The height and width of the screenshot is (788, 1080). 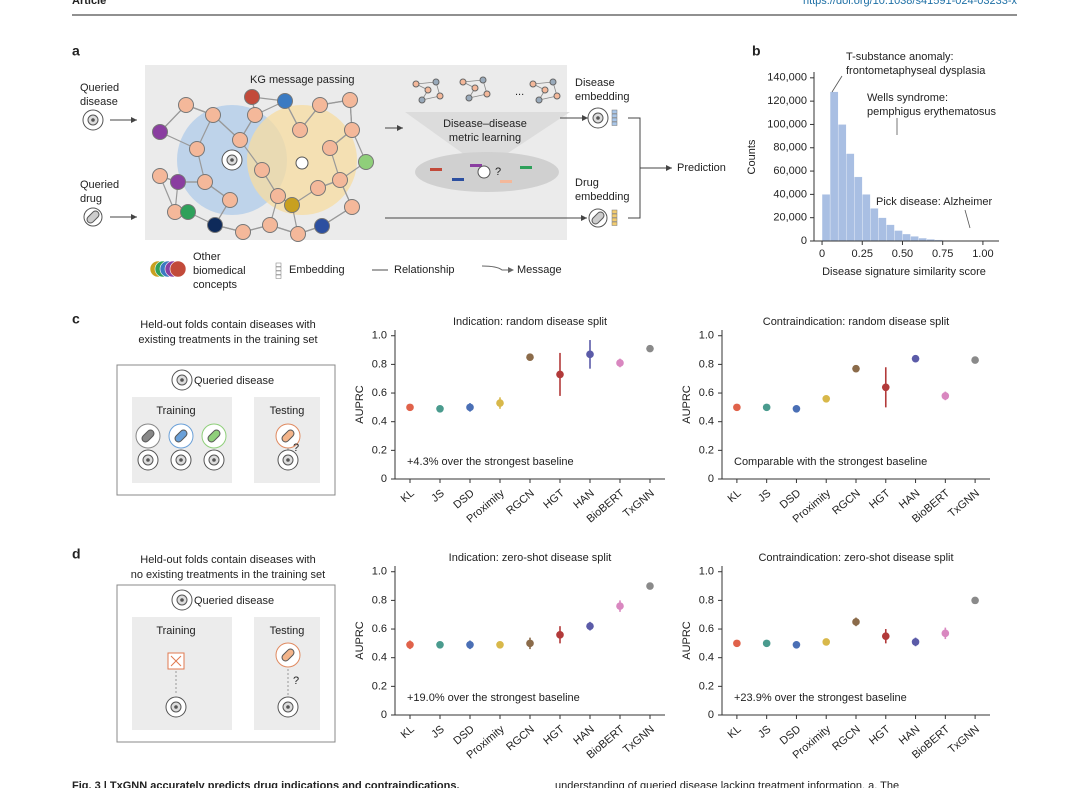 What do you see at coordinates (302, 80) in the screenshot?
I see `kg-title: KG message passing` at bounding box center [302, 80].